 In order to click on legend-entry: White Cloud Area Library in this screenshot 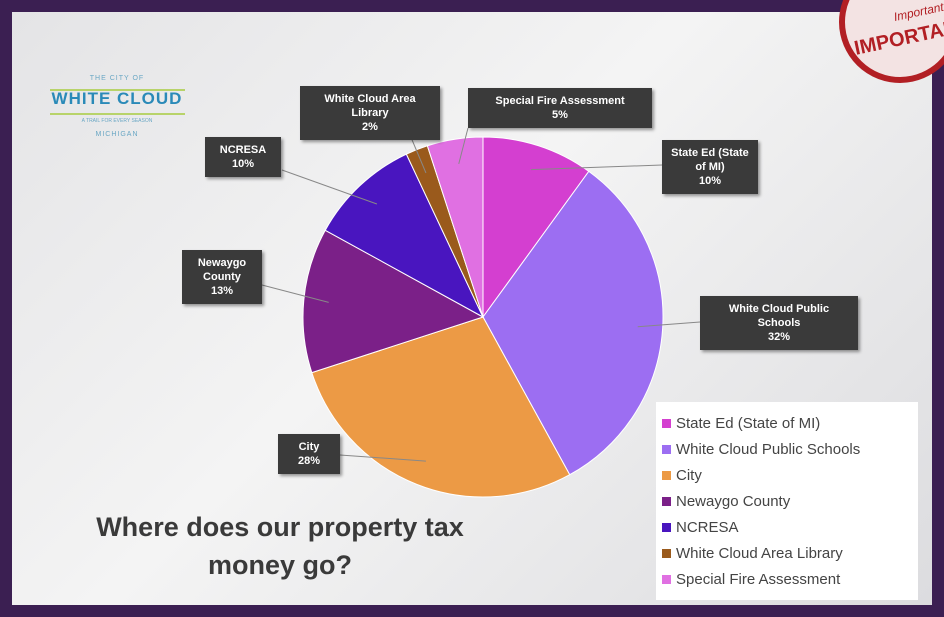, I will do `click(787, 553)`.